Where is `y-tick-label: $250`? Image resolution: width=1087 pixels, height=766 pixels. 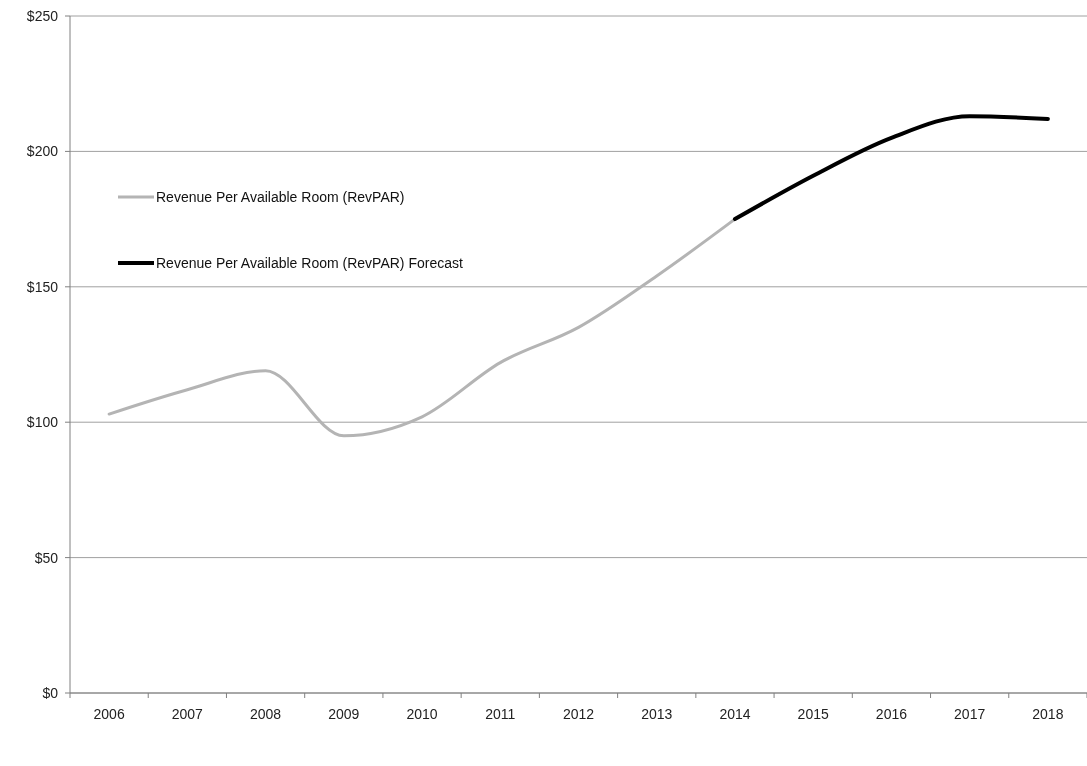
y-tick-label: $250 is located at coordinates (42, 15).